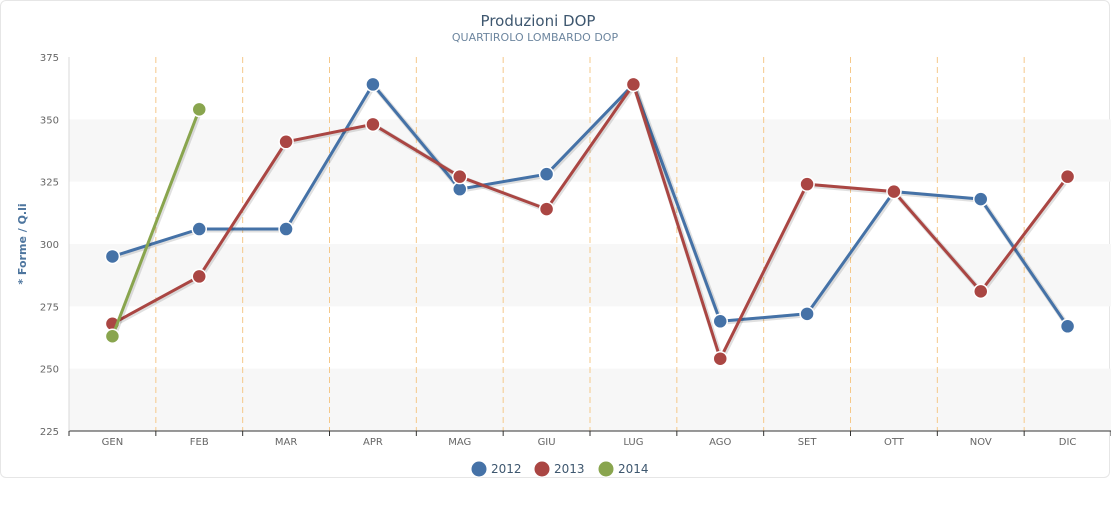 The width and height of the screenshot is (1112, 505). I want to click on legend-label: 2014, so click(633, 469).